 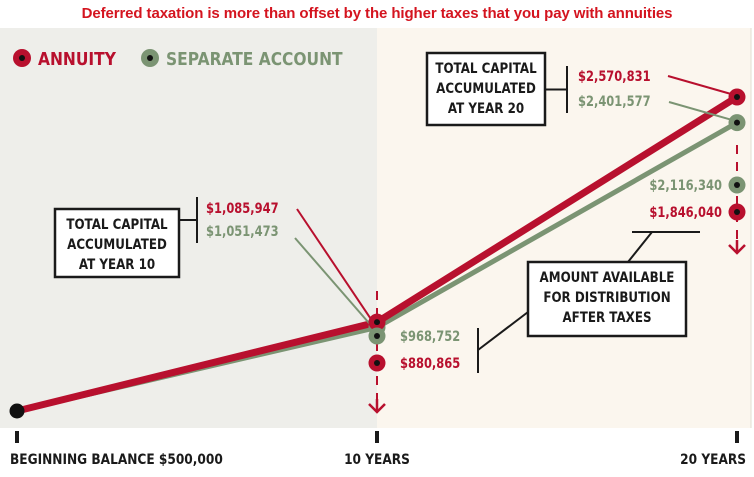 I want to click on after-tax-separate-20-dot, so click(x=737, y=185).